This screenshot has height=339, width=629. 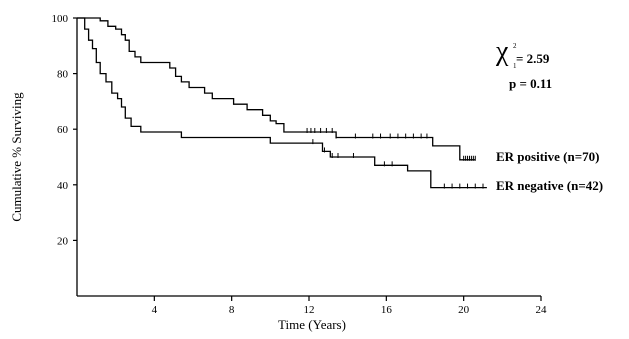 I want to click on x-axis-title: Time (Years), so click(x=312, y=324).